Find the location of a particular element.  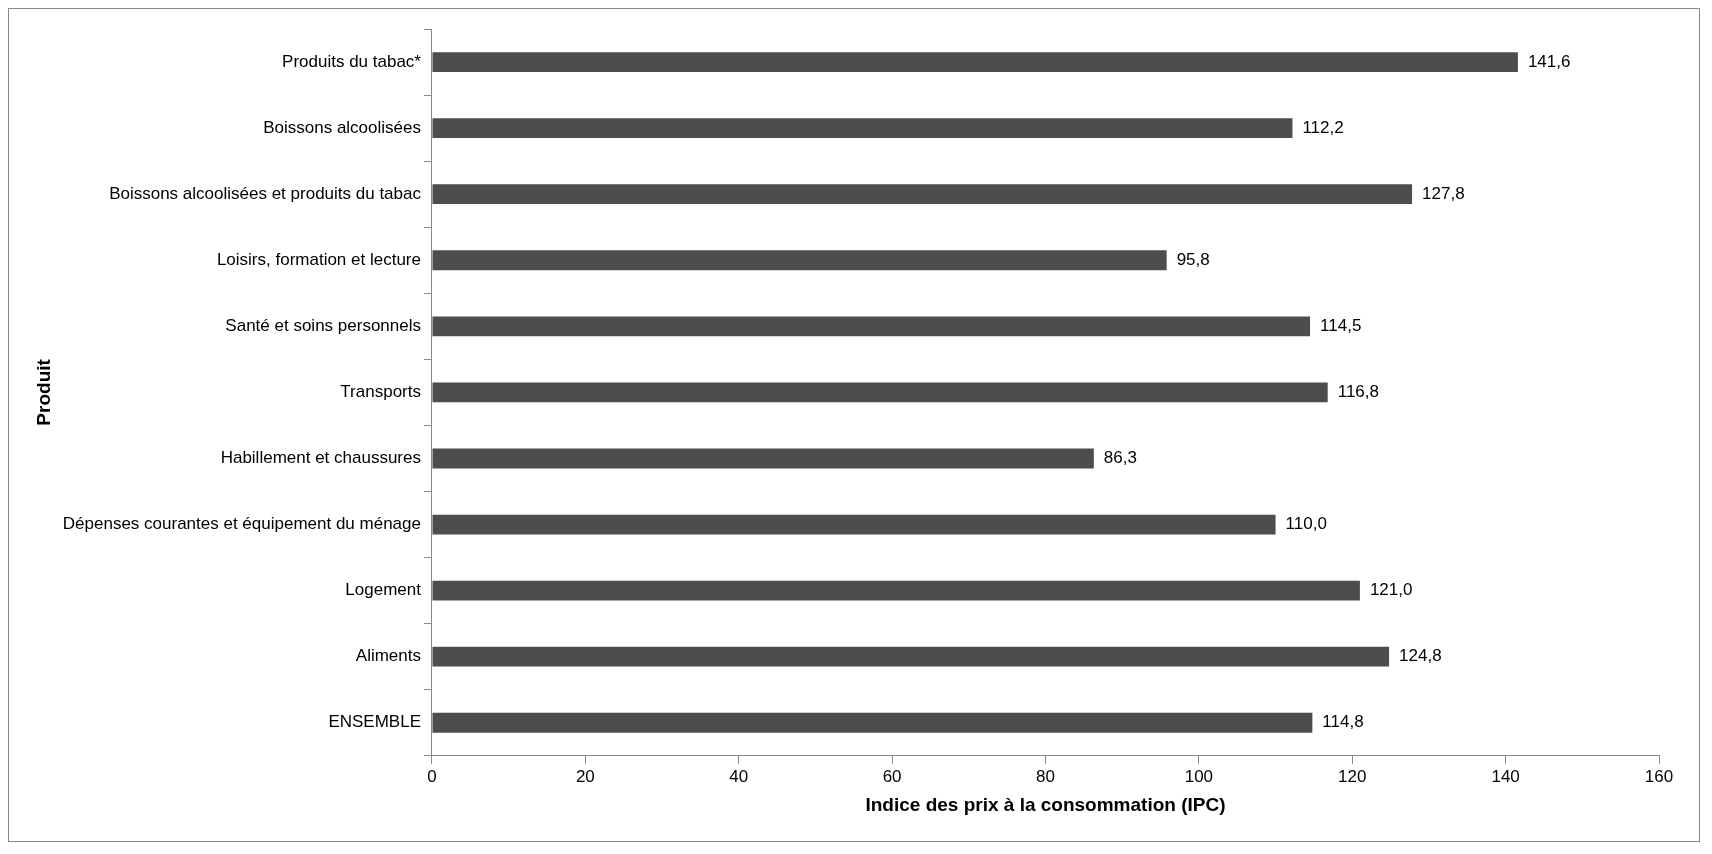

data-label: 114,8 is located at coordinates (1343, 722).